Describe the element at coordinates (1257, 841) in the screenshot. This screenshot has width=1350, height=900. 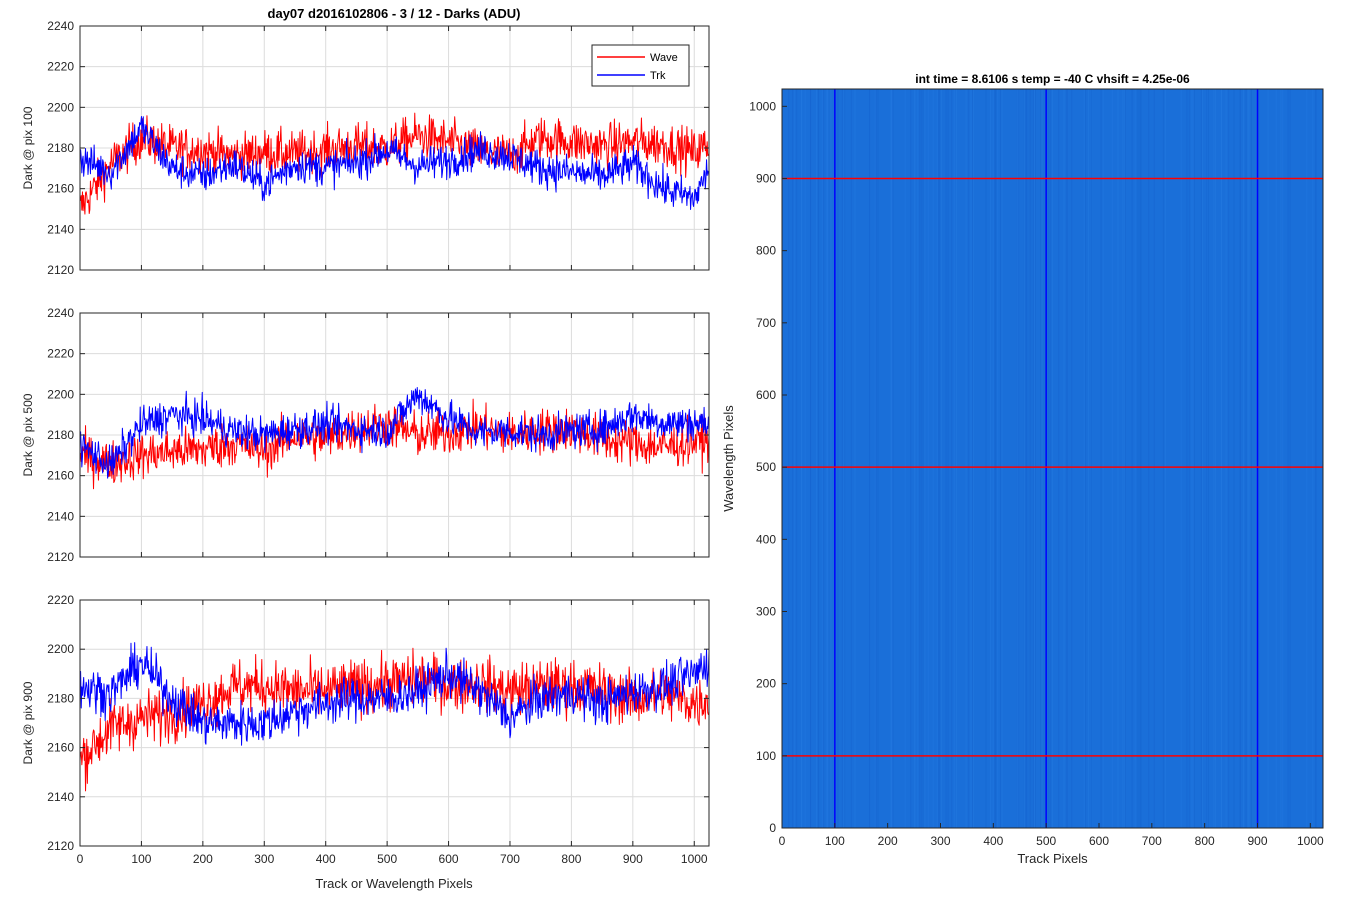
I see `image-xtick-label: 900` at that location.